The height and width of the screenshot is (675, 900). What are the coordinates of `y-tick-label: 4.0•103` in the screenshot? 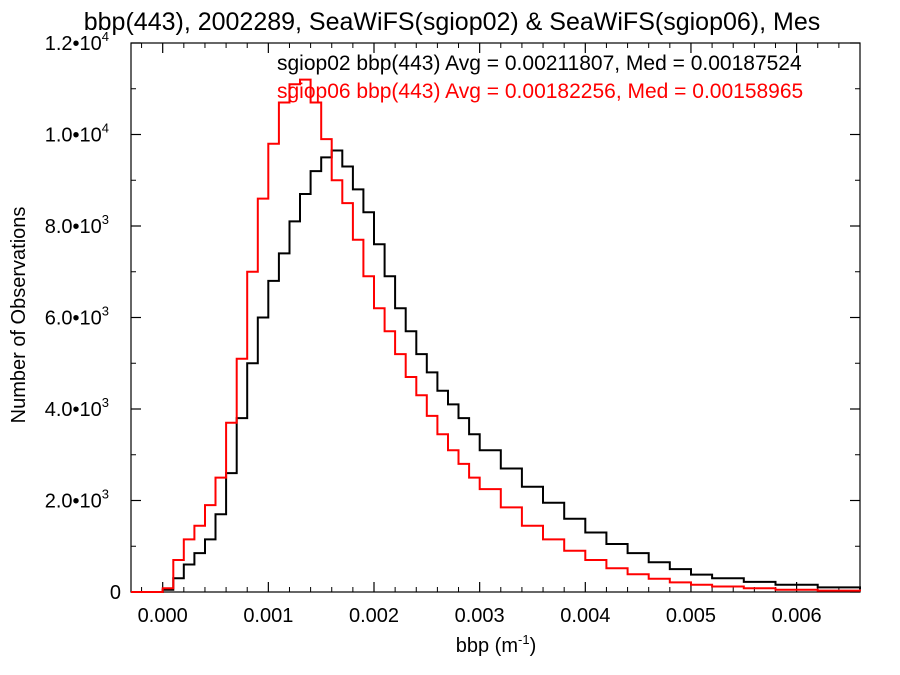 It's located at (77, 408).